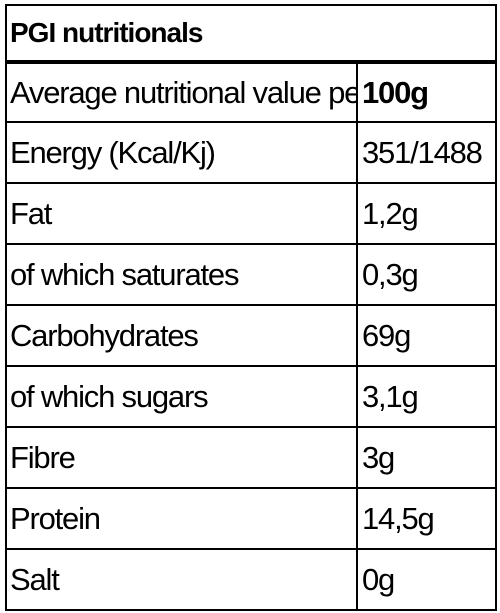 Image resolution: width=500 pixels, height=613 pixels. I want to click on row-value: 69g, so click(386, 335).